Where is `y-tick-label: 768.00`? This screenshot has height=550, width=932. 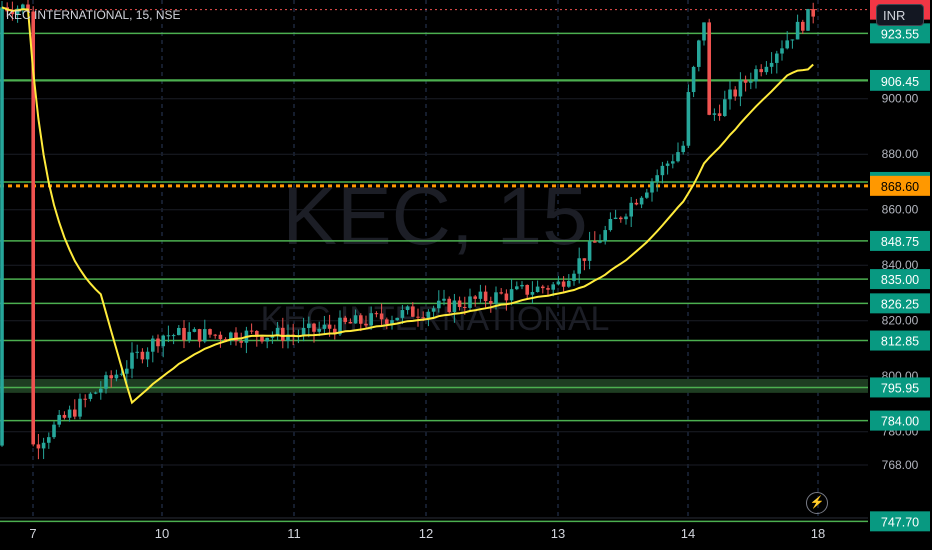
y-tick-label: 768.00 is located at coordinates (900, 465).